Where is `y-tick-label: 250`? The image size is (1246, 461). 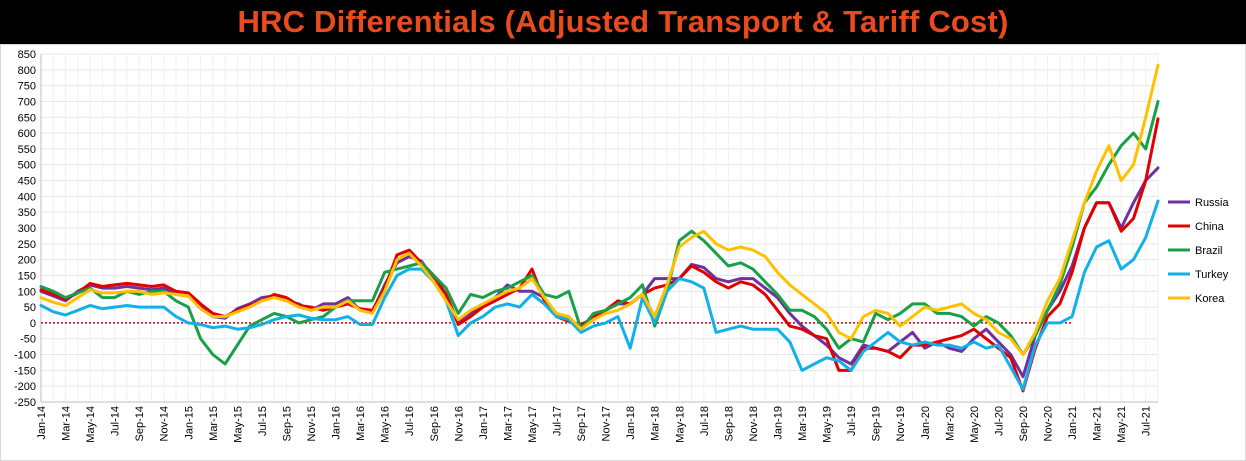 y-tick-label: 250 is located at coordinates (27, 245).